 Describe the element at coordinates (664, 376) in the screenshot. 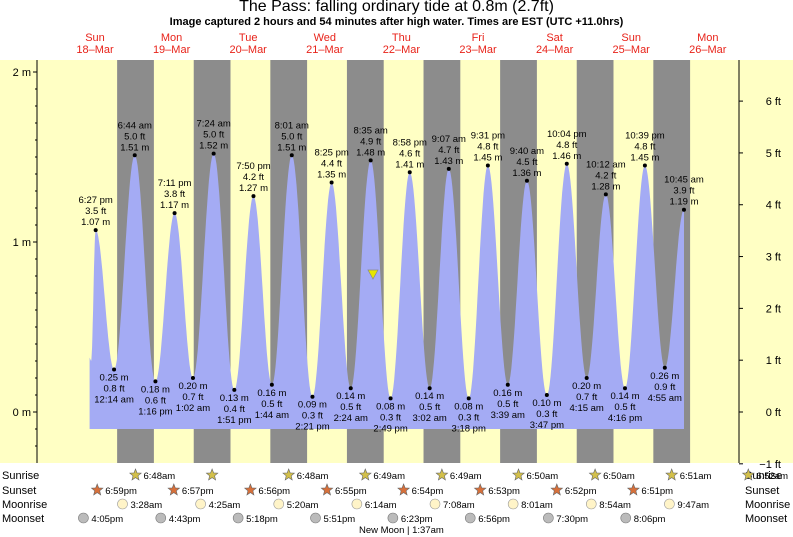

I see `tide-m-label: 0.26 m` at that location.